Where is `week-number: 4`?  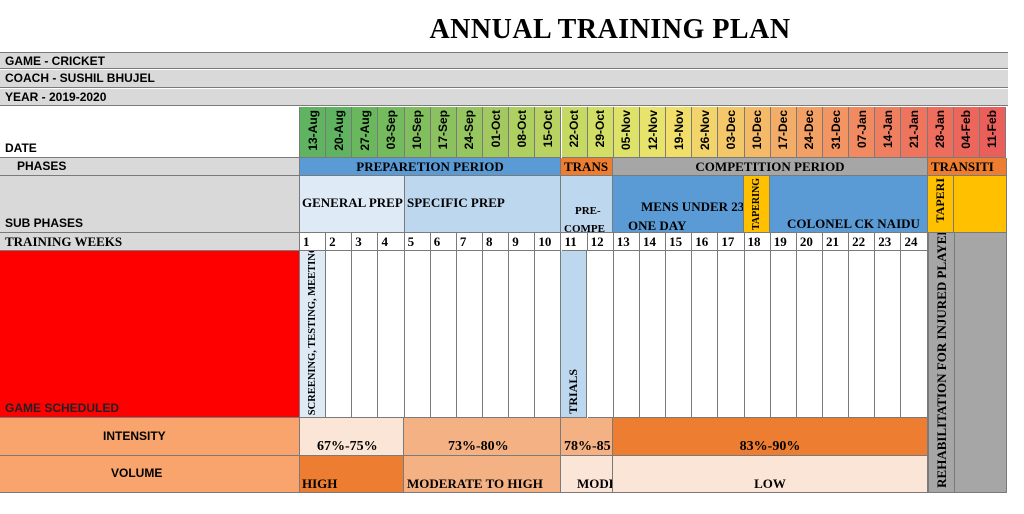
week-number: 4 is located at coordinates (391, 242).